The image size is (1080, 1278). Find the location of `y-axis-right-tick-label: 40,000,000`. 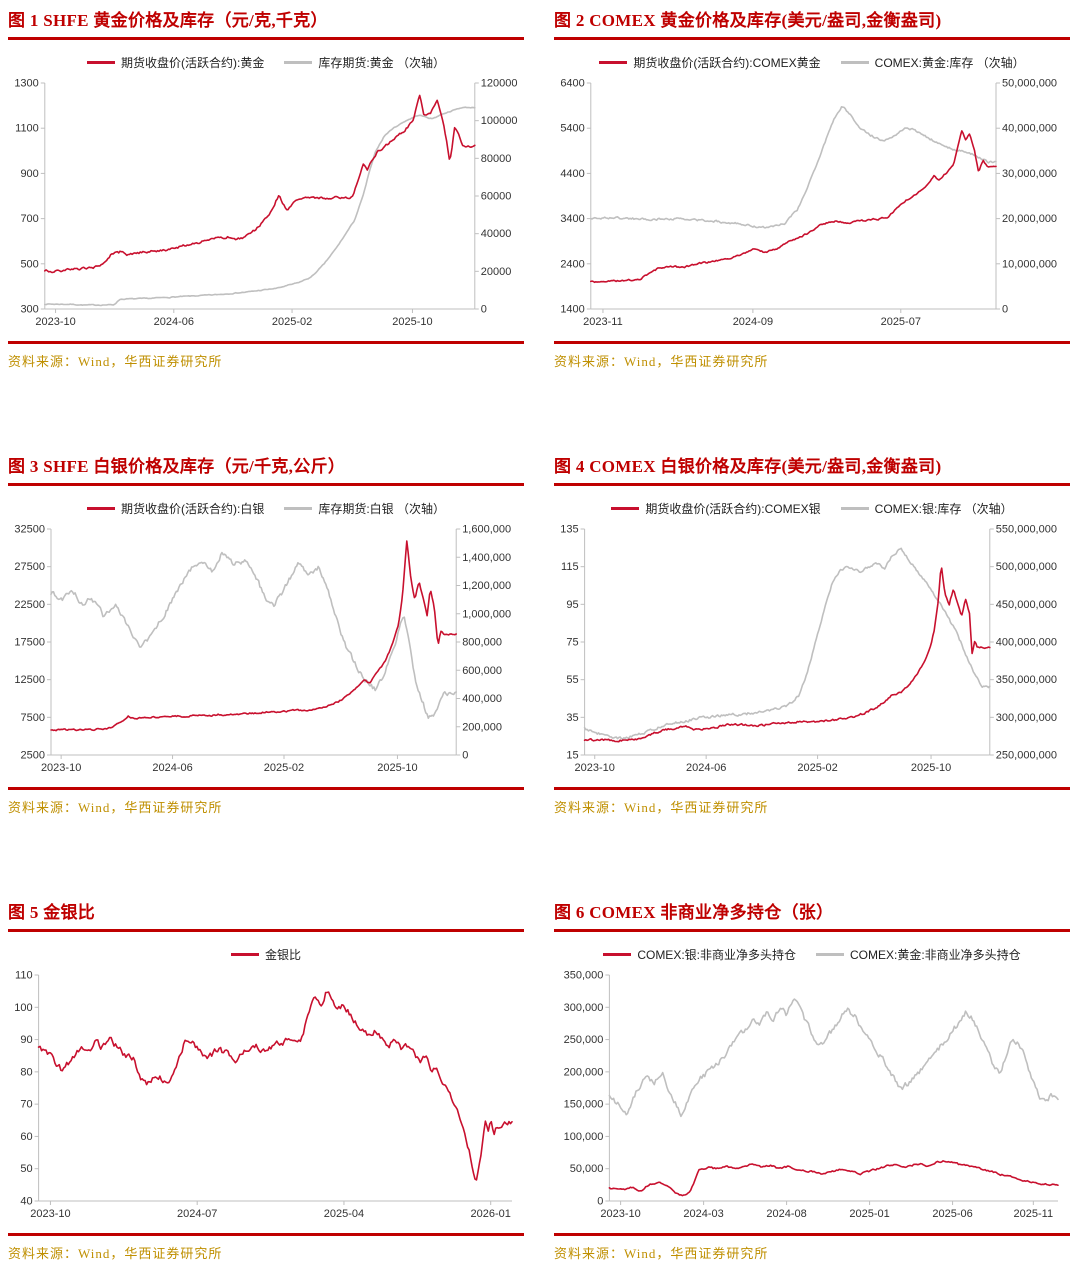

y-axis-right-tick-label: 40,000,000 is located at coordinates (1029, 129).